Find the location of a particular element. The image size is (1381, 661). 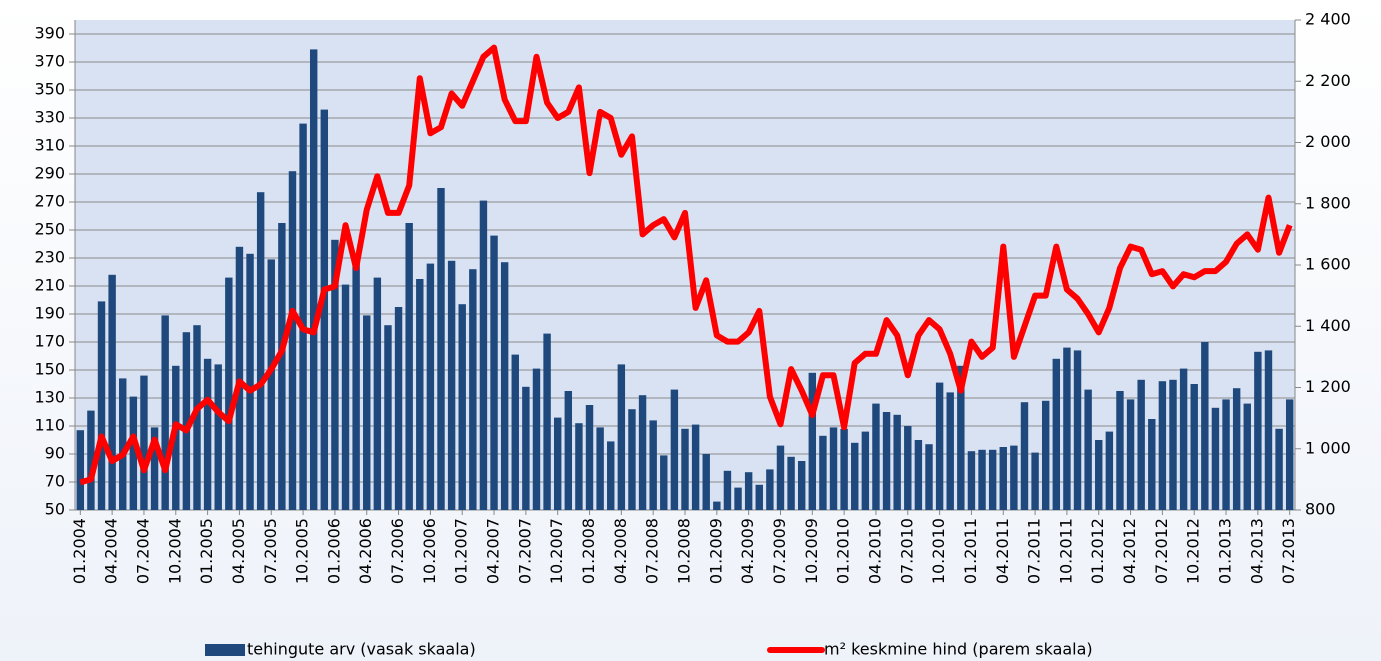

x-tick-label: 04.2006 is located at coordinates (365, 551).